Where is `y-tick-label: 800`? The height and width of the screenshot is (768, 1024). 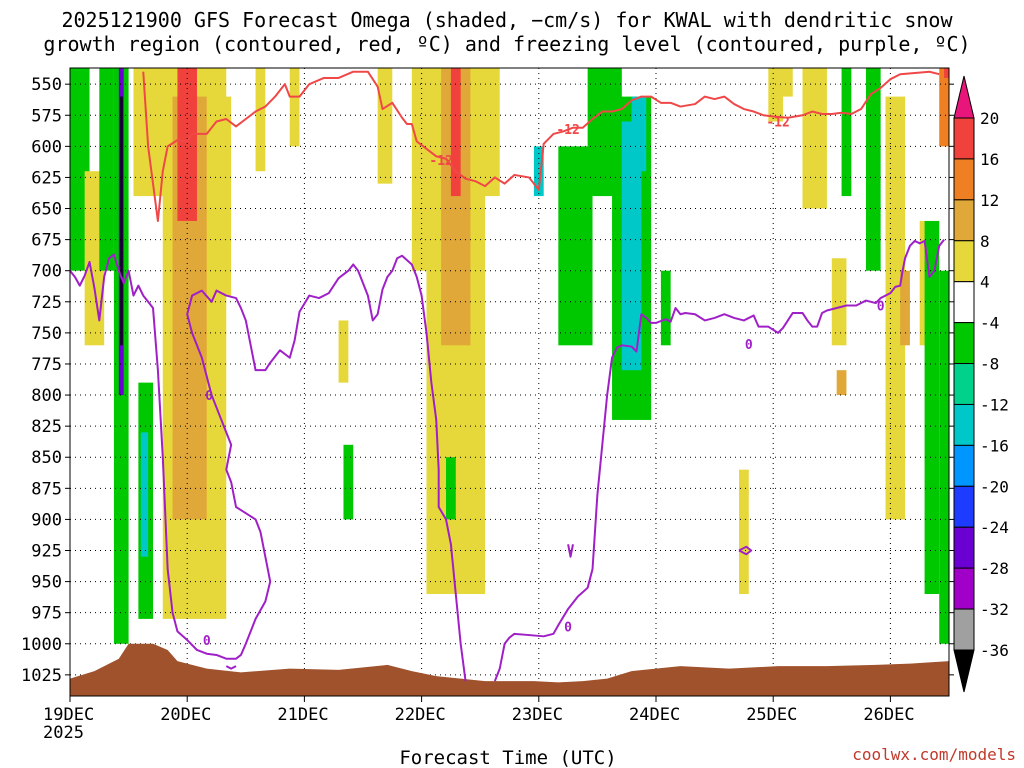
y-tick-label: 800 is located at coordinates (46, 396).